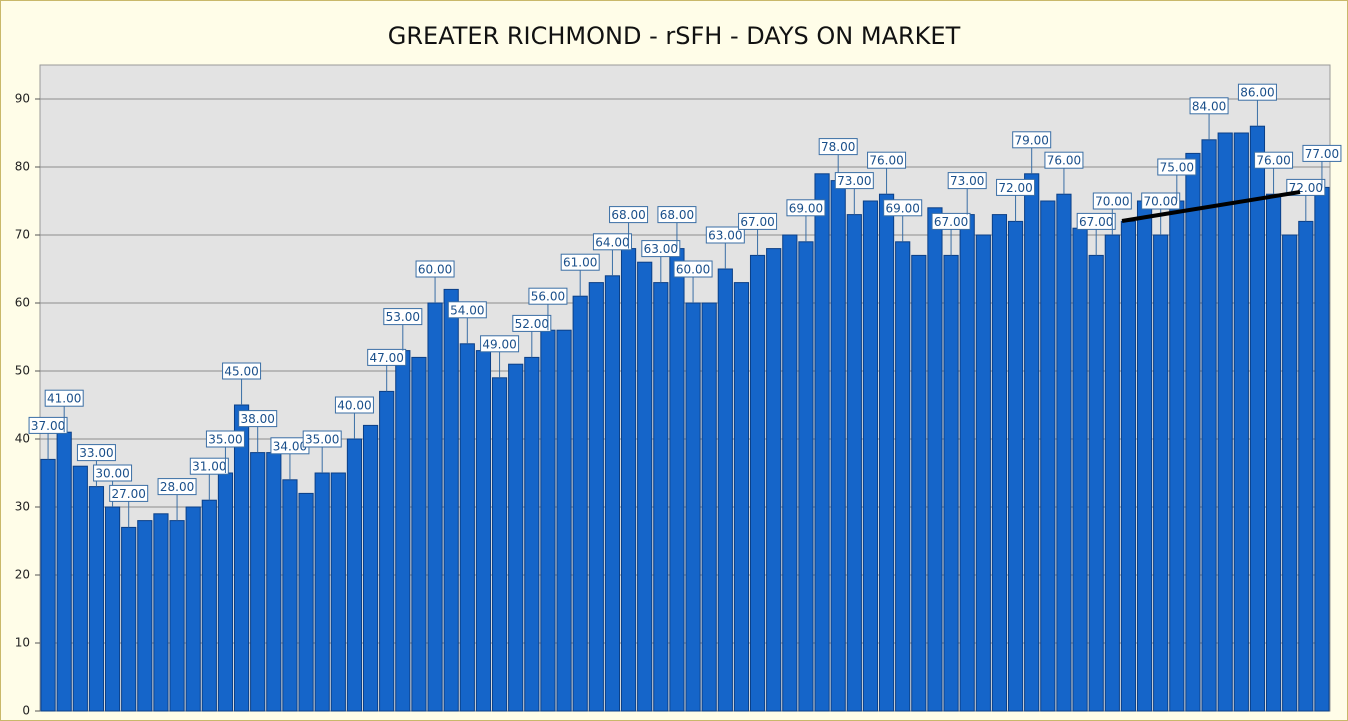  I want to click on value-label: 54.00, so click(467, 310).